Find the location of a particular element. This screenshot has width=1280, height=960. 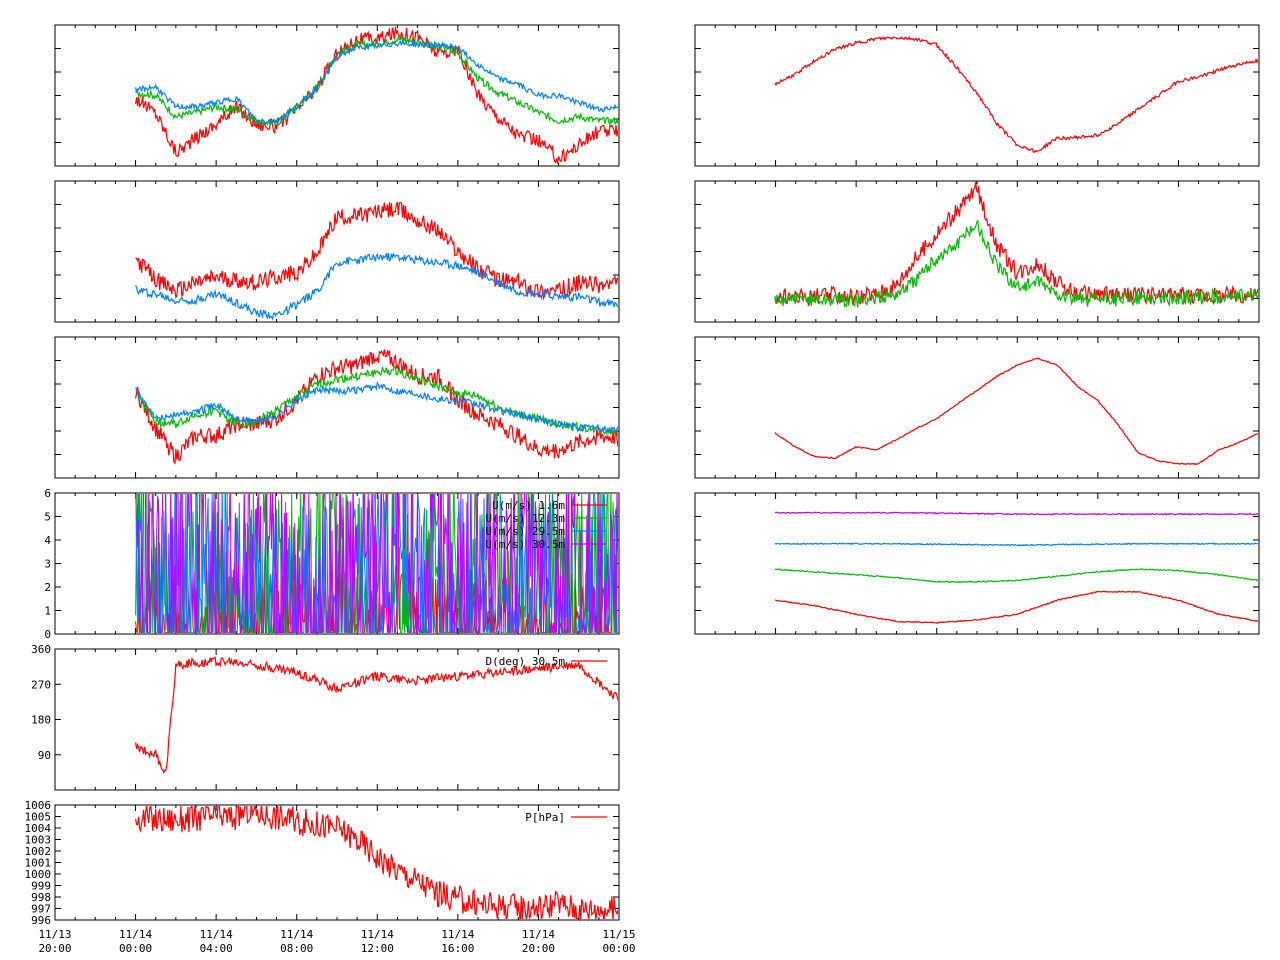

legend-label: U(m/s) 29.5m is located at coordinates (526, 531).